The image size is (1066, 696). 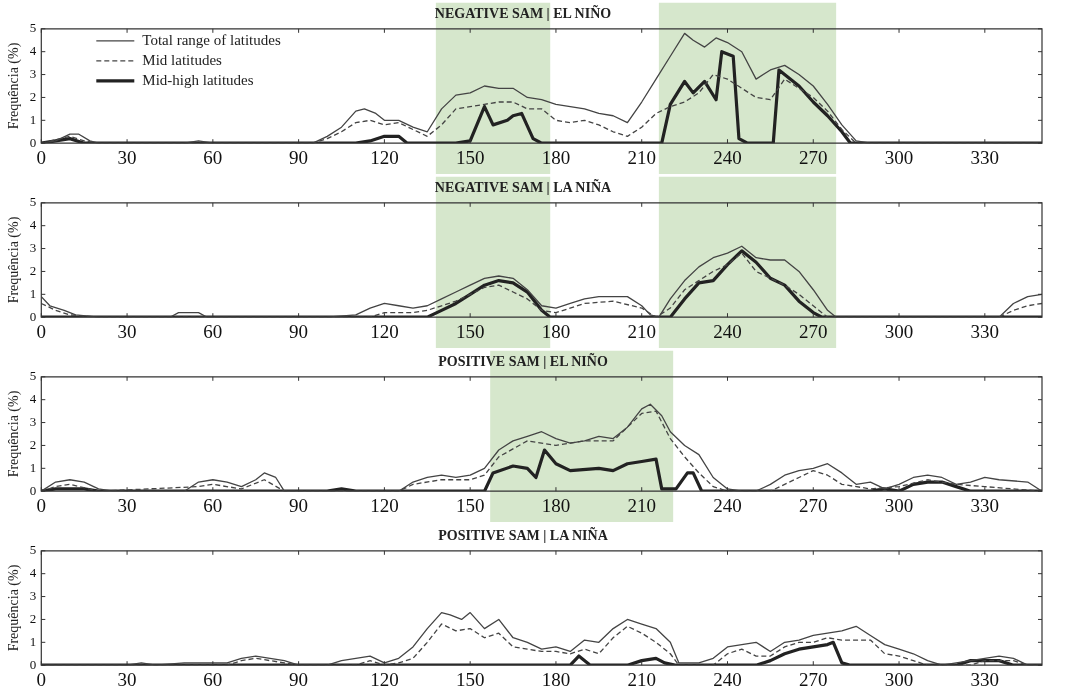 What do you see at coordinates (523, 535) in the screenshot?
I see `chart-title: POSITIVE SAM | LA NIÑA` at bounding box center [523, 535].